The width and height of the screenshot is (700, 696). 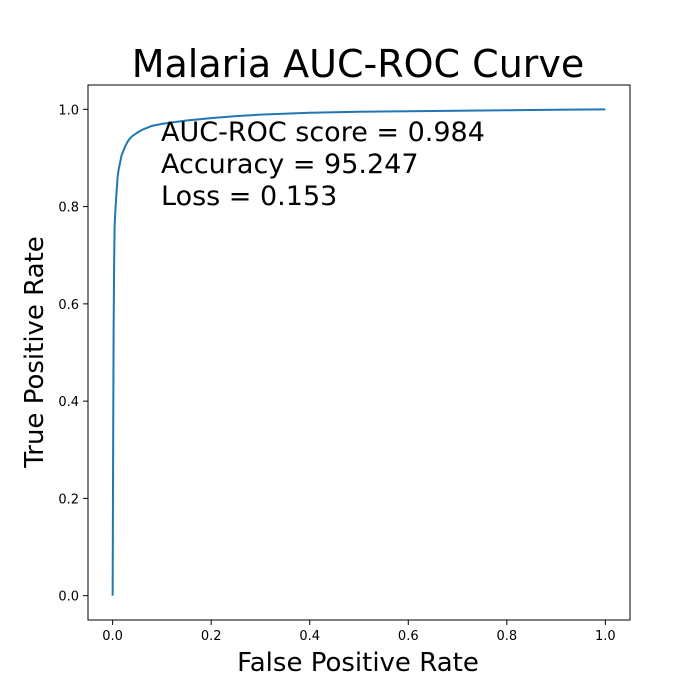 I want to click on annotation-text: AUC-ROC score = 0.984, so click(x=323, y=132).